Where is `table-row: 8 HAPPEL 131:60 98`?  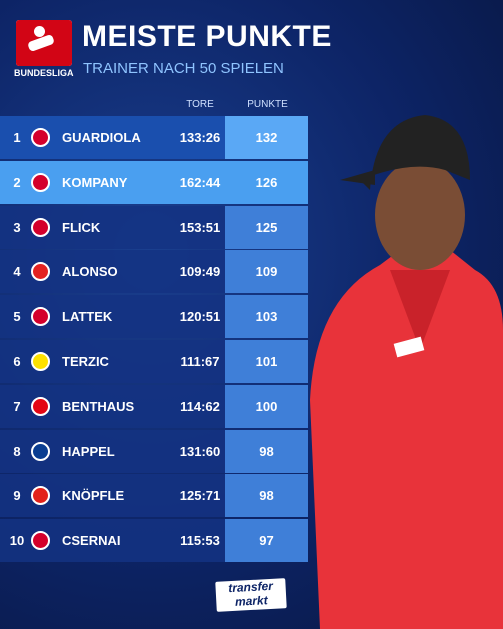 table-row: 8 HAPPEL 131:60 98 is located at coordinates (154, 451).